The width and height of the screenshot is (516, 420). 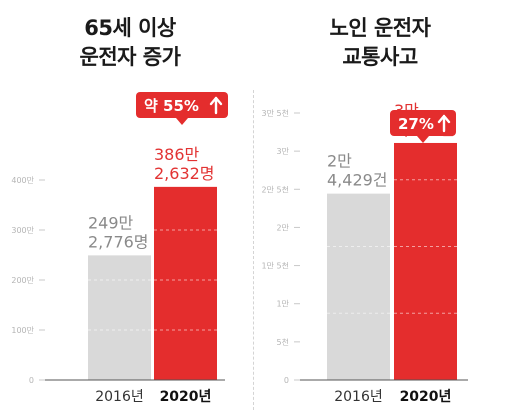 What do you see at coordinates (184, 173) in the screenshot?
I see `left-bar-1-value-label: 2,632명` at bounding box center [184, 173].